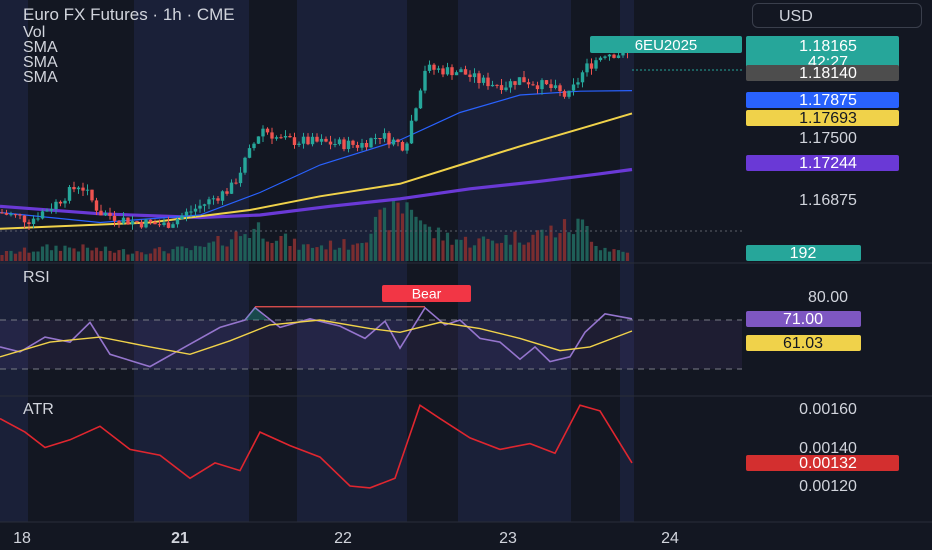 This screenshot has width=932, height=550. I want to click on time-label: 18, so click(22, 538).